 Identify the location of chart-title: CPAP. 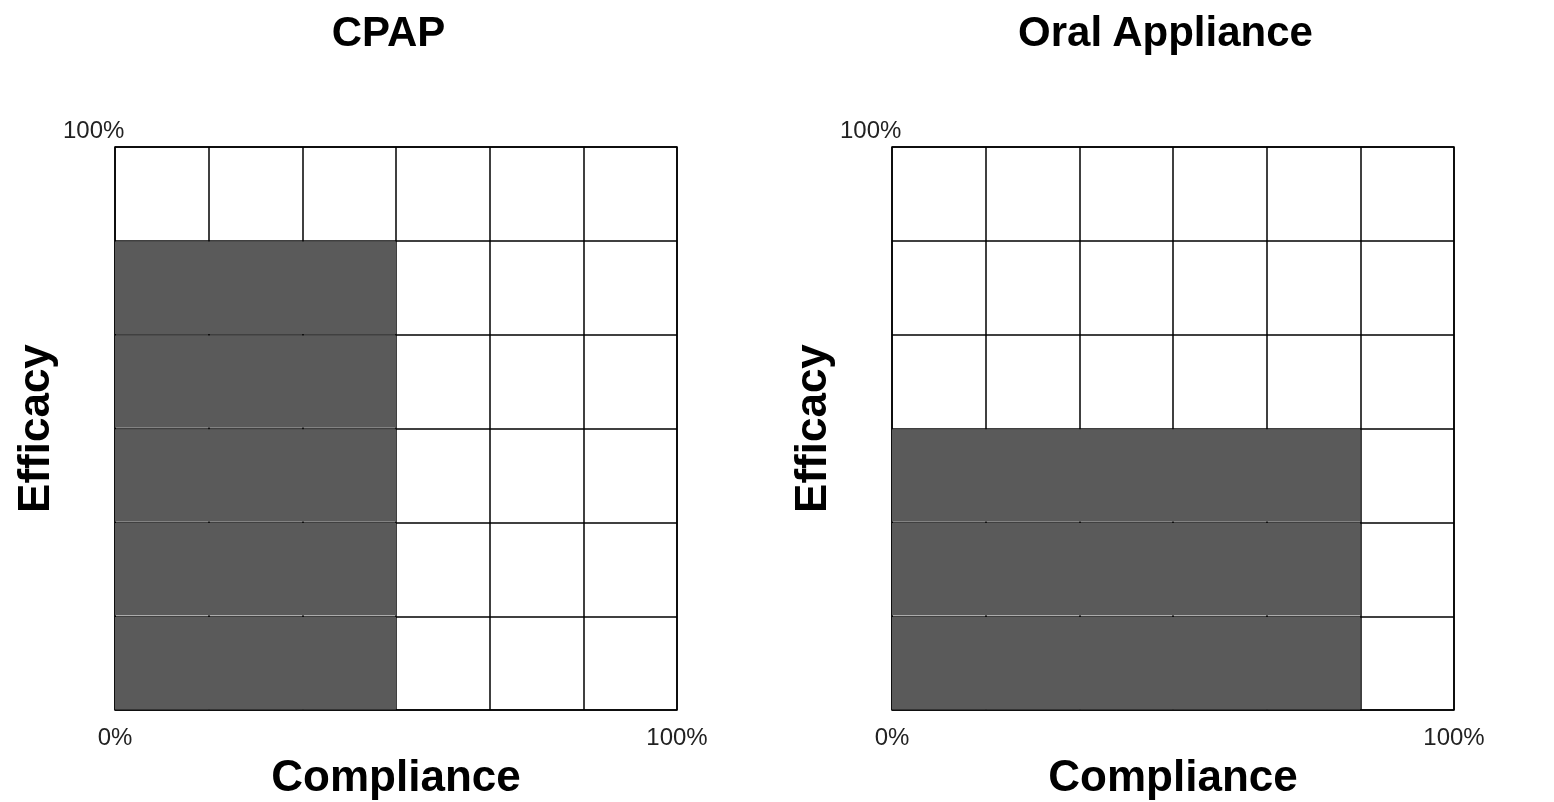
(388, 31).